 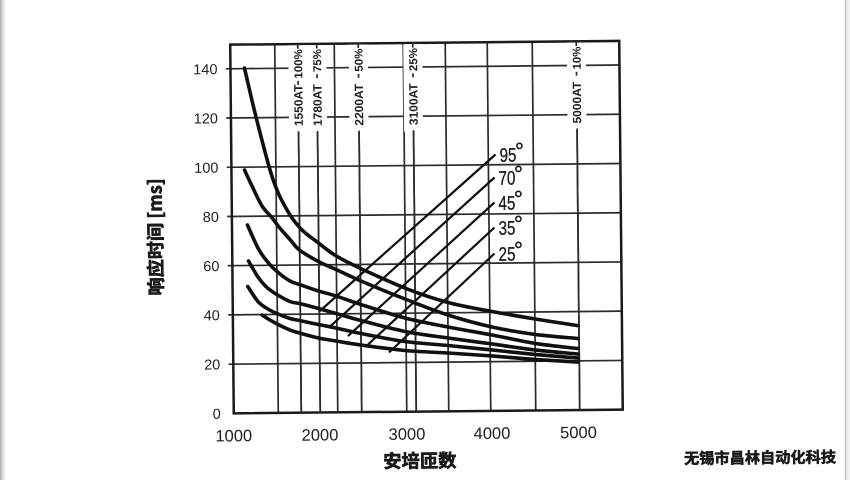 I want to click on svg-text: 45, so click(x=506, y=203).